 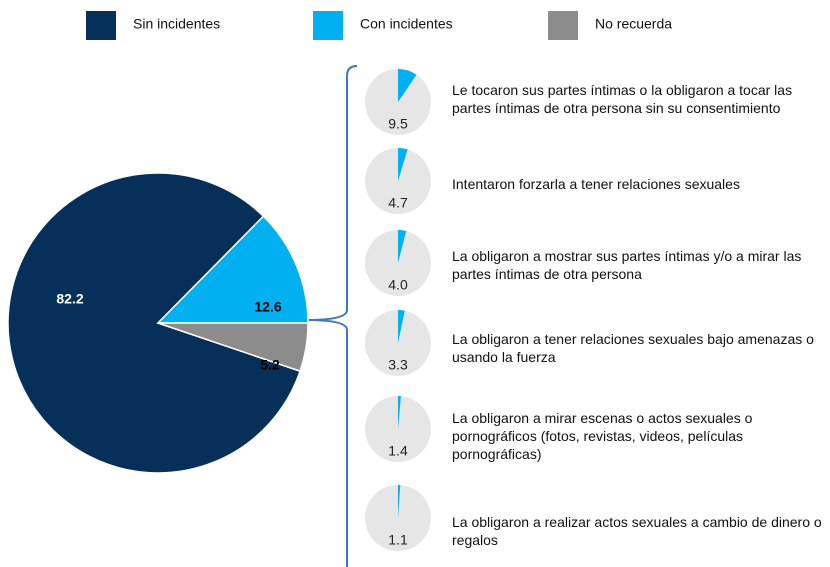 I want to click on data-label: 9.5, so click(x=398, y=124).